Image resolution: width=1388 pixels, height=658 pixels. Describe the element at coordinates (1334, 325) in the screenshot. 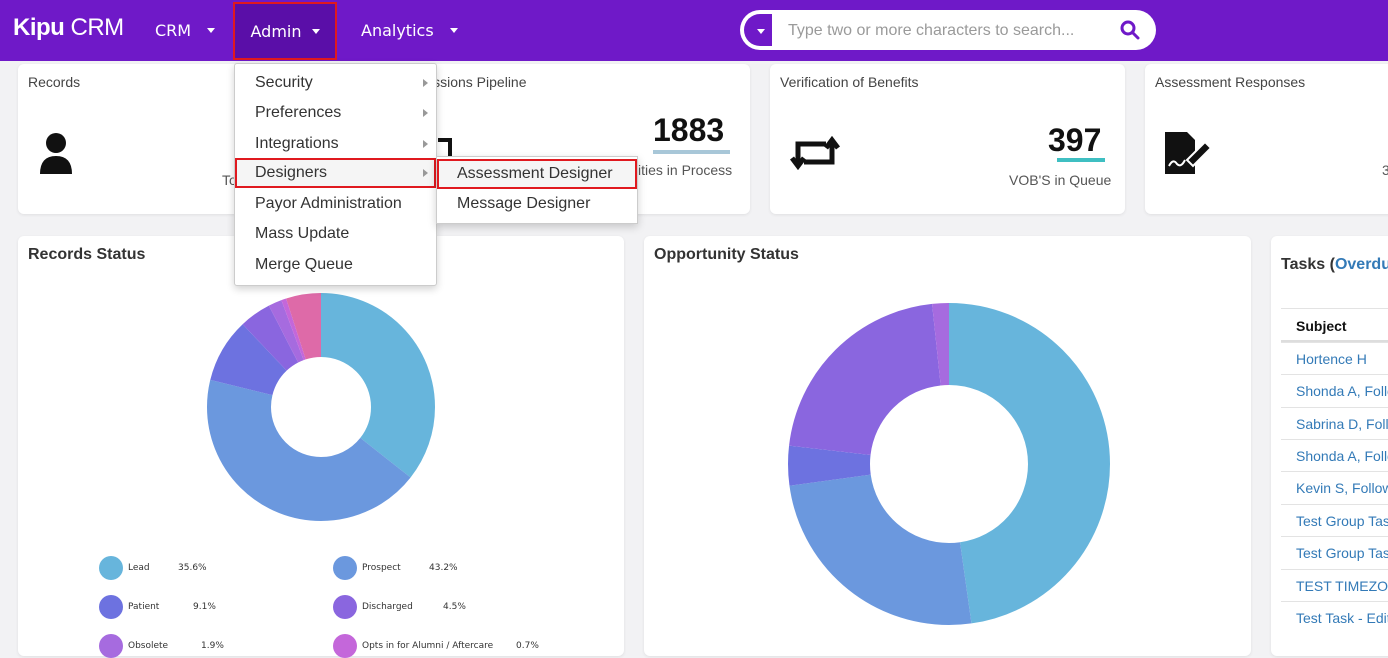

I see `column-header-subject: Subject` at that location.